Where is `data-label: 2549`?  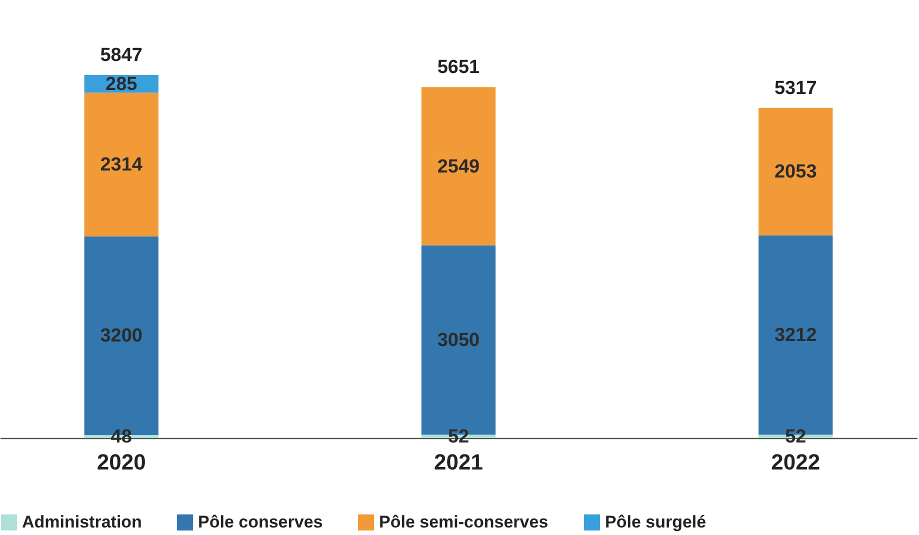 data-label: 2549 is located at coordinates (458, 167).